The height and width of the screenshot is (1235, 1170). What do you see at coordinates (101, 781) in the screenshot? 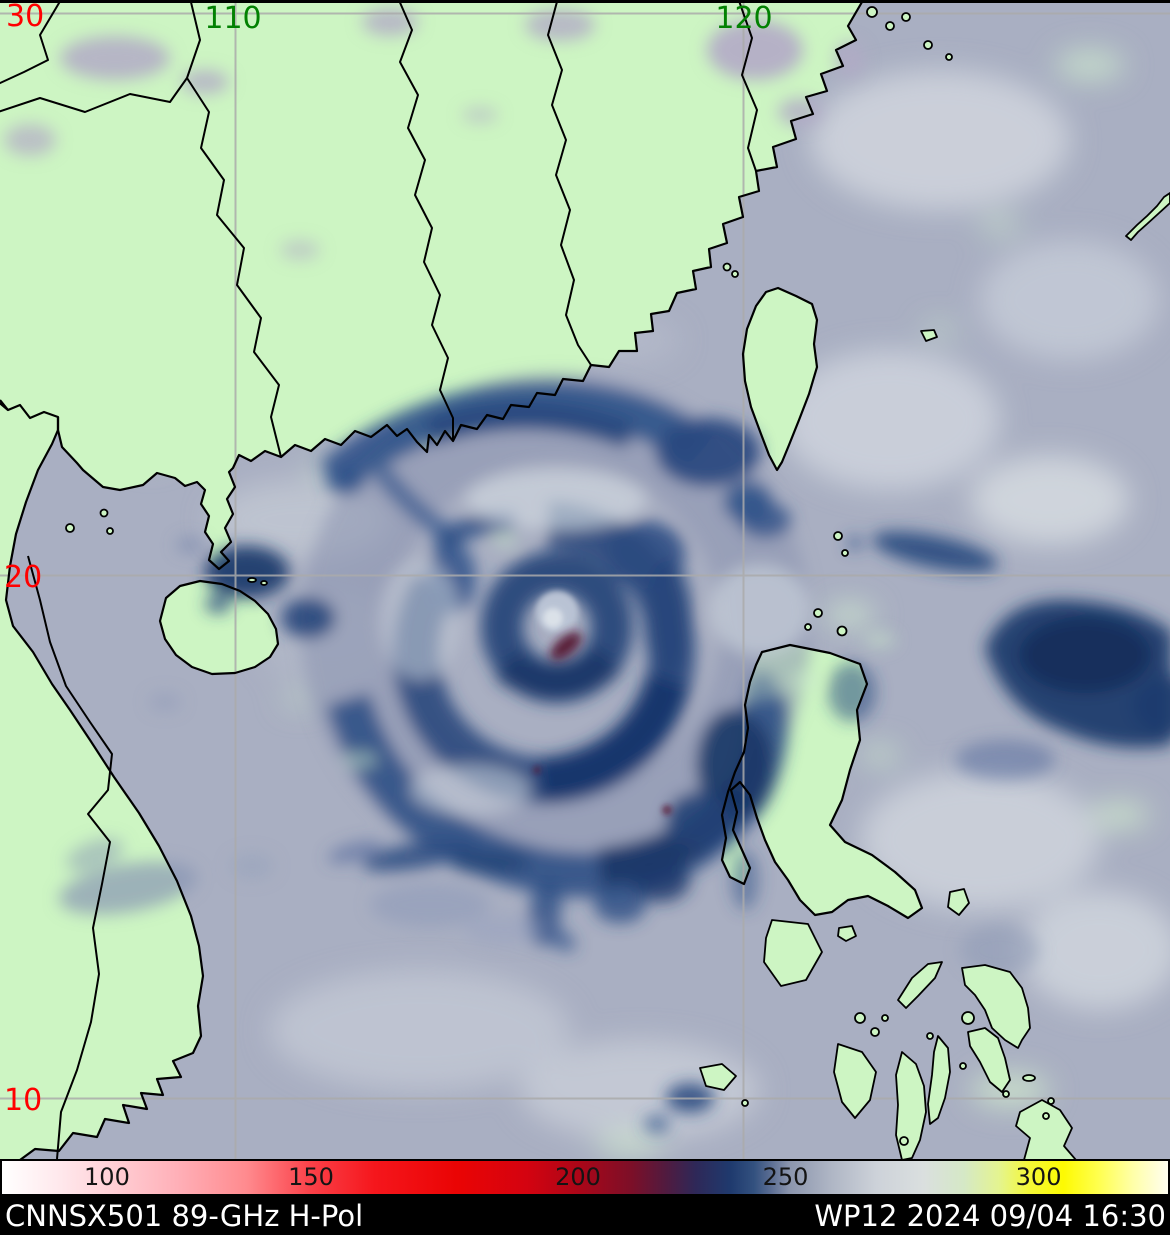
I see `vietnam-landmass` at bounding box center [101, 781].